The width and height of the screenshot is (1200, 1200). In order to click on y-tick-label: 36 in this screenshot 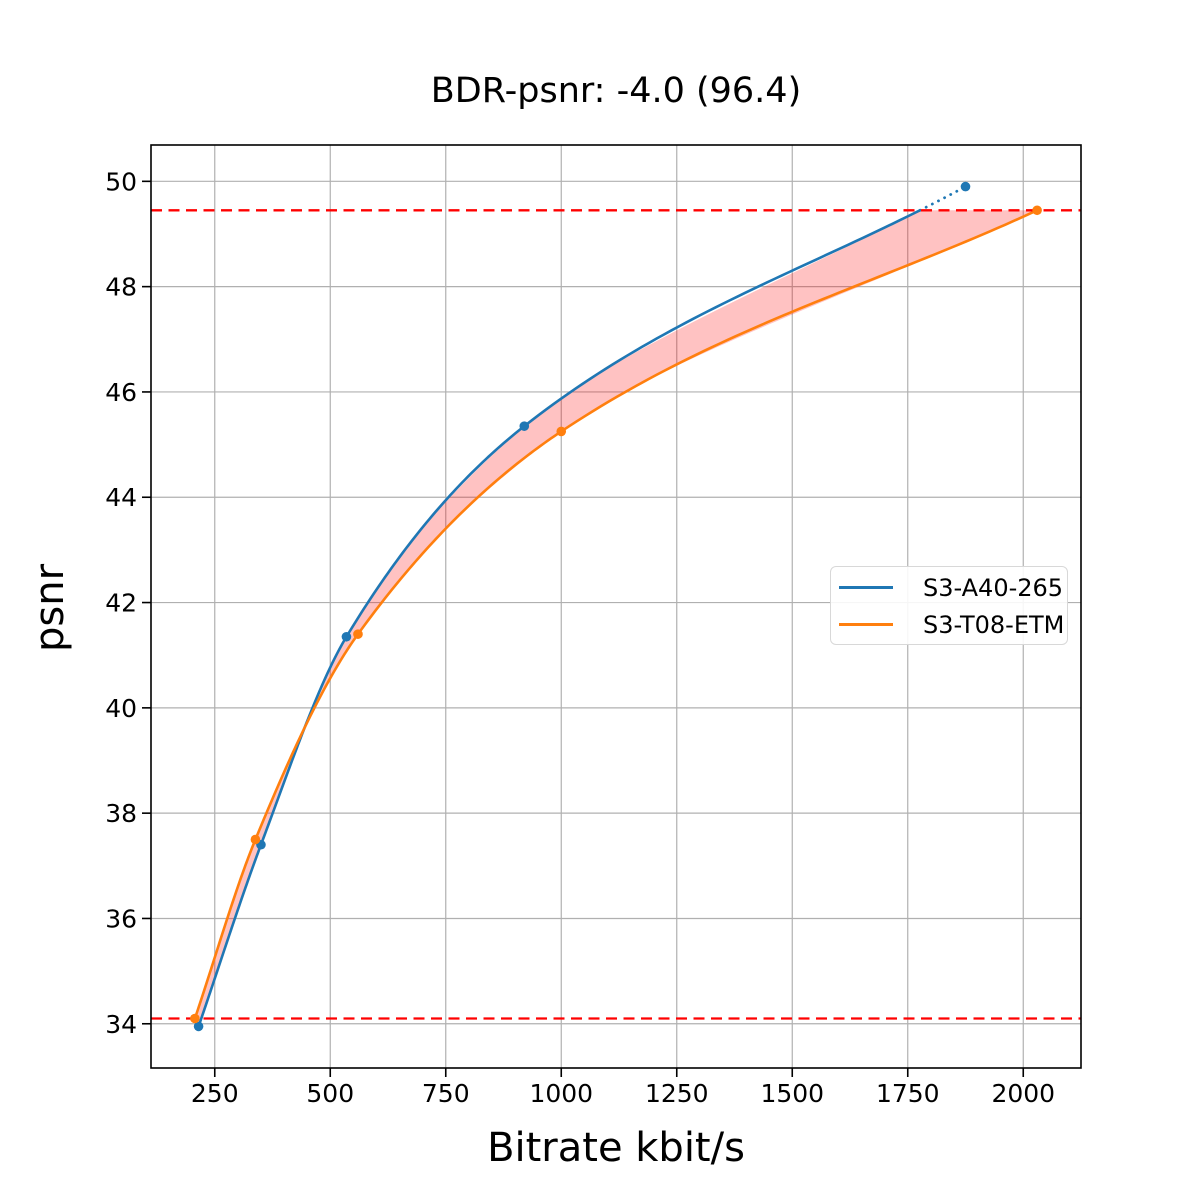, I will do `click(121, 918)`.